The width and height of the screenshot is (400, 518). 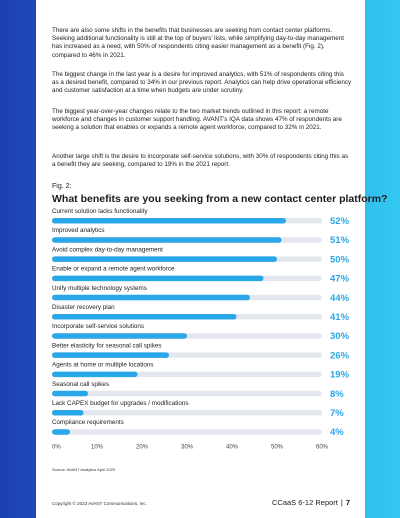 I want to click on category-label: Compliance requirements, so click(x=88, y=422).